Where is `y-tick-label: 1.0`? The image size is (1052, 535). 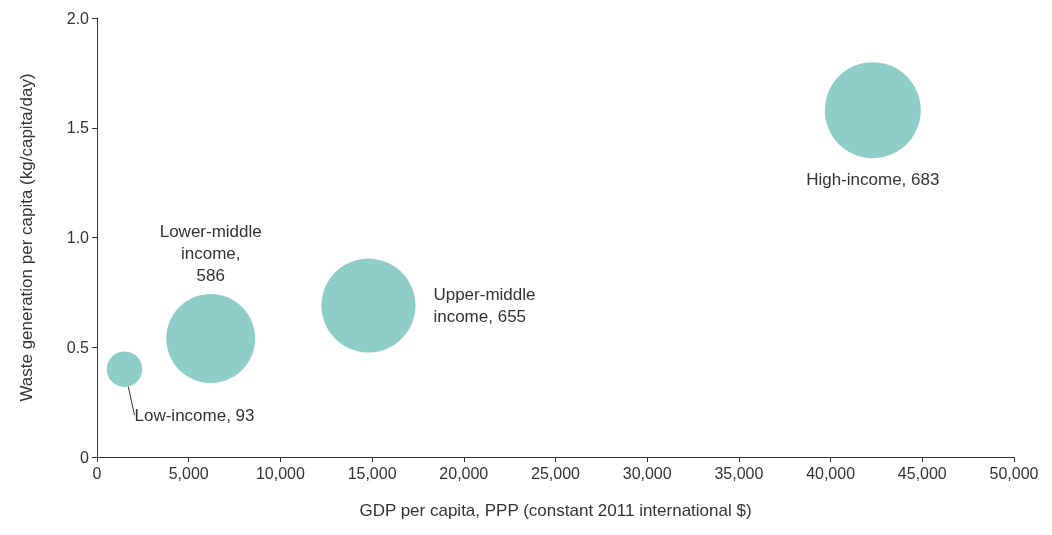
y-tick-label: 1.0 is located at coordinates (78, 237).